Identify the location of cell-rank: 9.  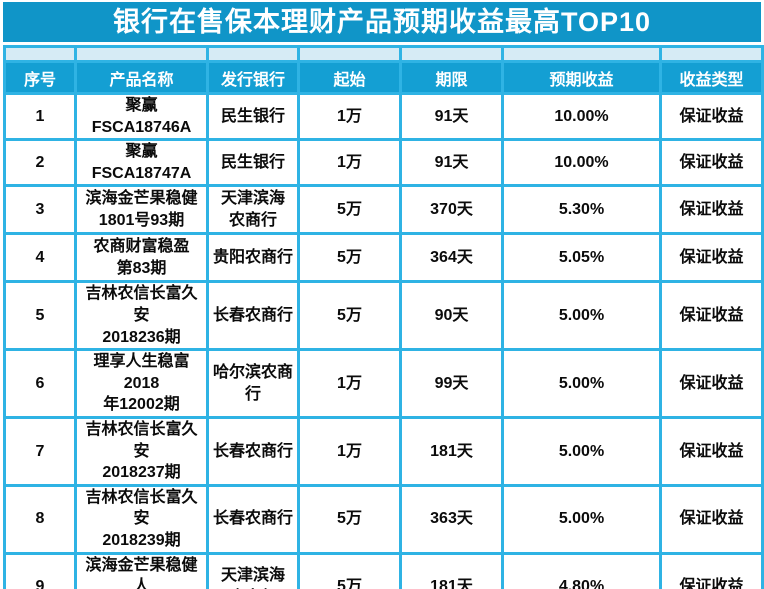
(40, 570).